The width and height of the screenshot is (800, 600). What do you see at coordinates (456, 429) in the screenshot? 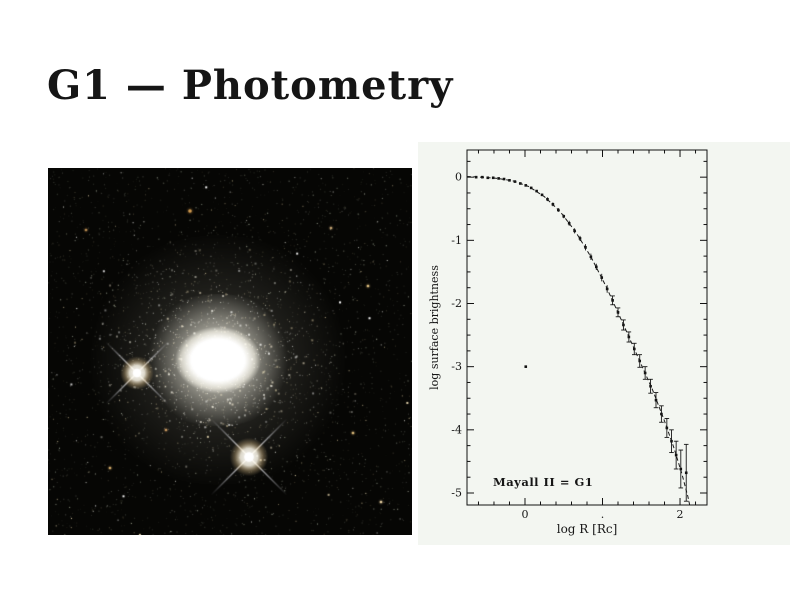
I see `svg-text: -4` at bounding box center [456, 429].